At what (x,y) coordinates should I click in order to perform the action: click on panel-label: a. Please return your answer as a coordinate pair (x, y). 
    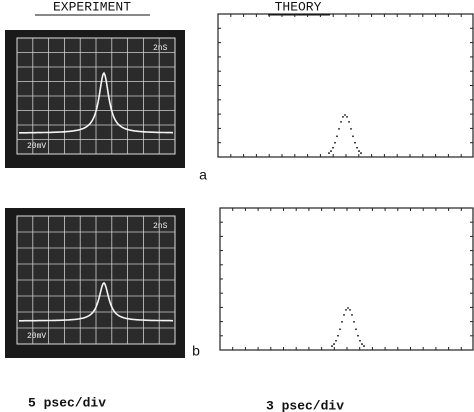
    Looking at the image, I should click on (203, 175).